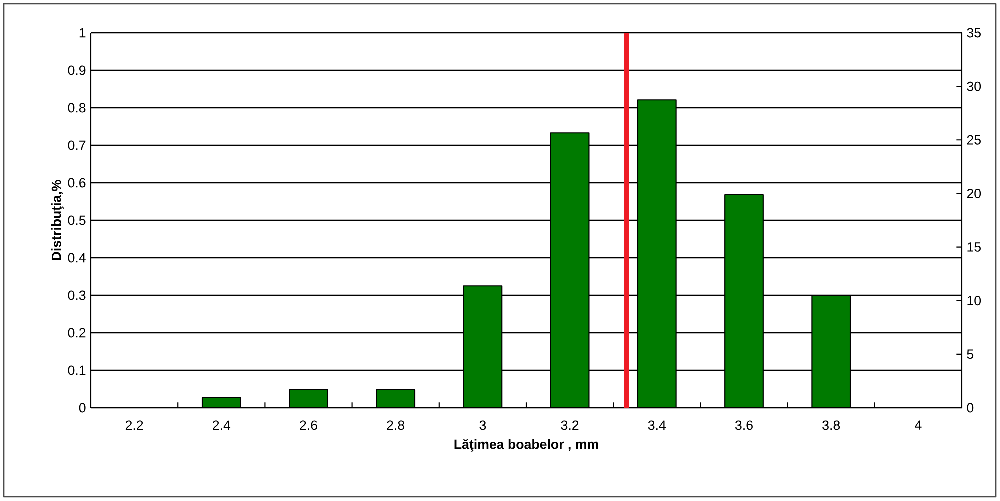 This screenshot has width=1000, height=501. What do you see at coordinates (135, 425) in the screenshot?
I see `x-tick-label: 2.2` at bounding box center [135, 425].